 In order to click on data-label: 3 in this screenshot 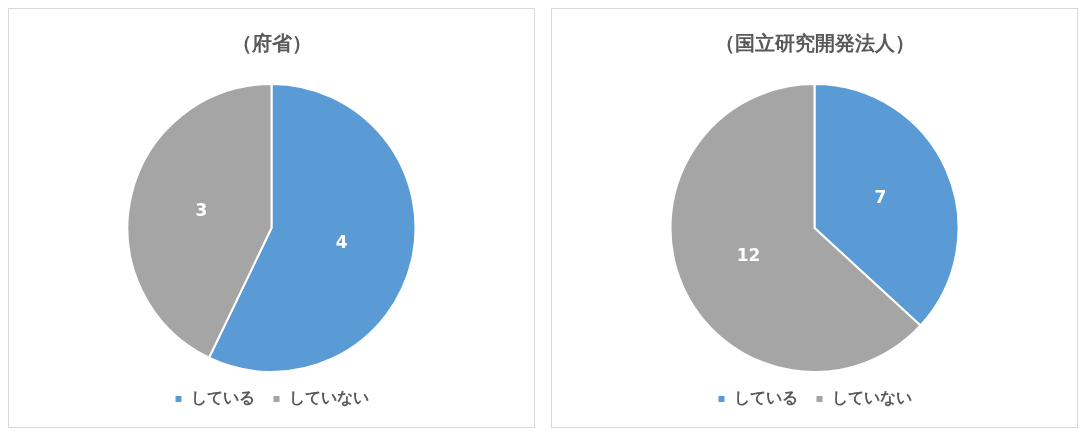, I will do `click(201, 210)`.